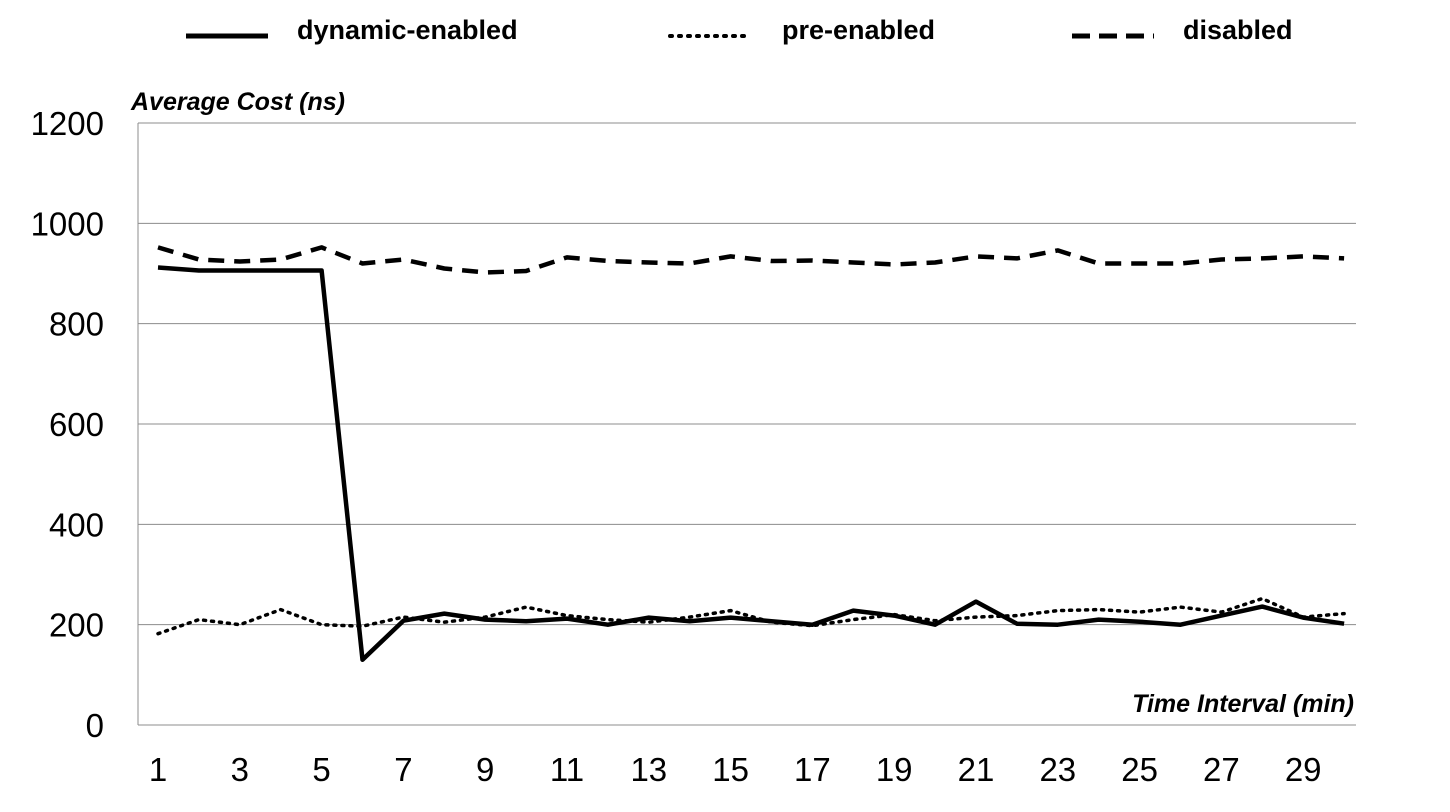 This screenshot has width=1450, height=812. What do you see at coordinates (739, 30) in the screenshot?
I see `legend: dynamic-enabled pre-enabled disabled` at bounding box center [739, 30].